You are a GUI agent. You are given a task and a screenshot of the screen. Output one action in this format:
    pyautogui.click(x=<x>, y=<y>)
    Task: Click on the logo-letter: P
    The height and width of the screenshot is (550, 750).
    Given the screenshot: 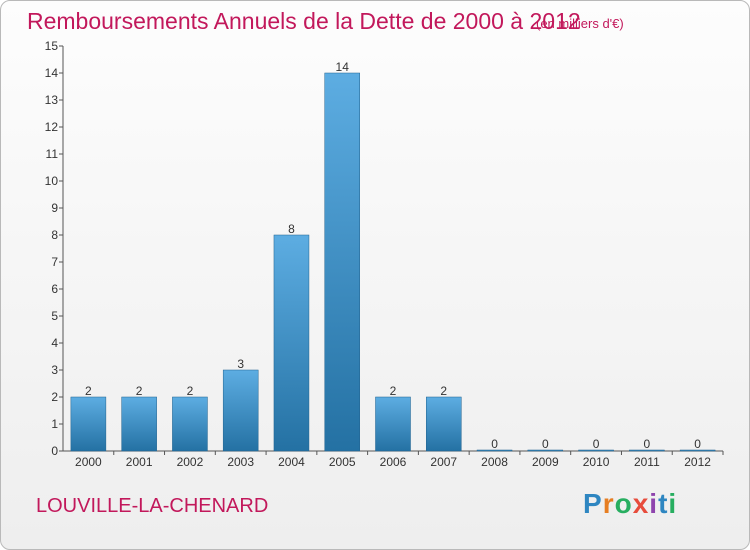 What is the action you would take?
    pyautogui.click(x=593, y=503)
    